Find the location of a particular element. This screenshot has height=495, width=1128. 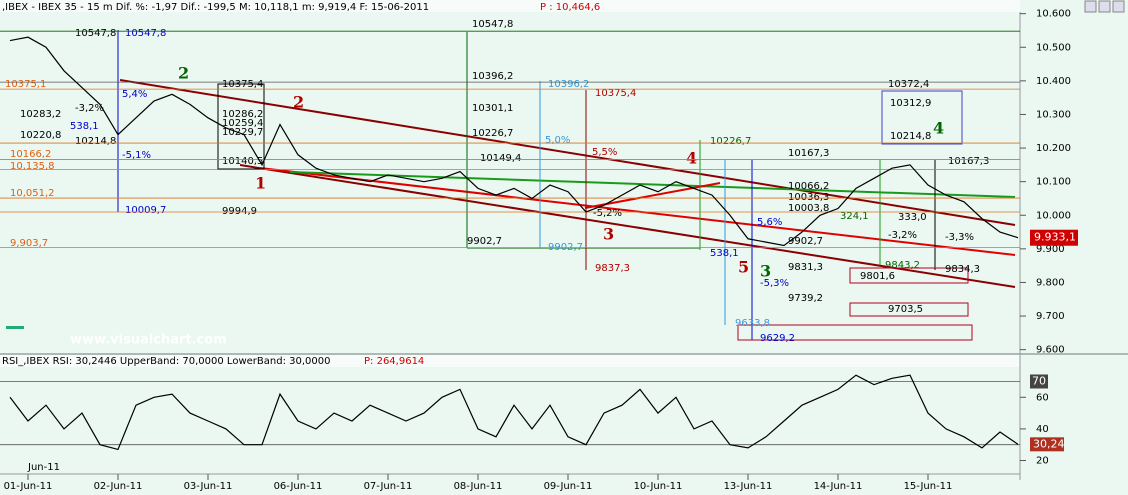

annotation: 5,0% is located at coordinates (557, 140).